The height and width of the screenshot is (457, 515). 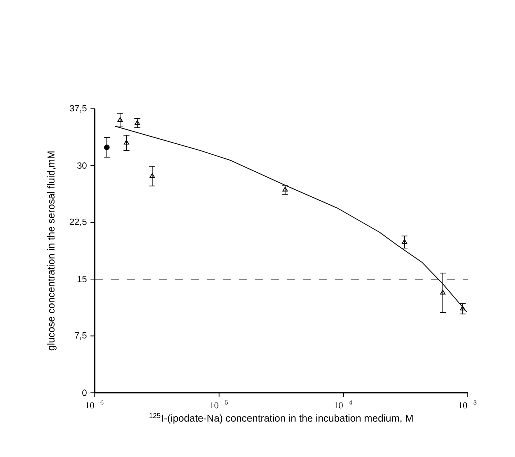 I want to click on y-tick-label: 30, so click(x=82, y=165).